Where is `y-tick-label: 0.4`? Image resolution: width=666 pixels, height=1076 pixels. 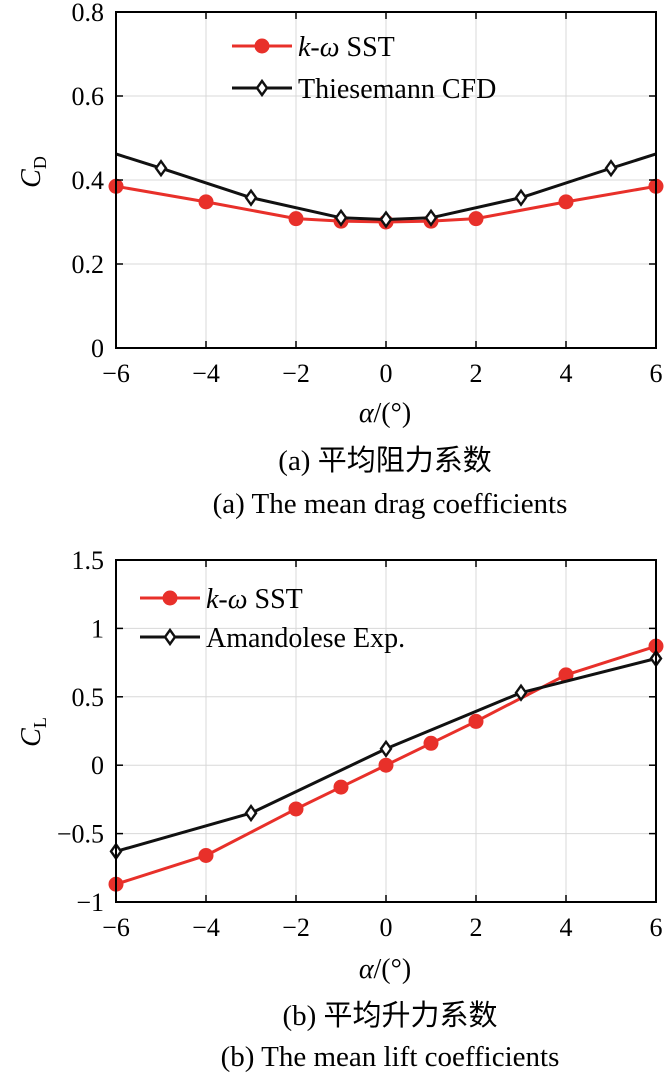
y-tick-label: 0.4 is located at coordinates (88, 180).